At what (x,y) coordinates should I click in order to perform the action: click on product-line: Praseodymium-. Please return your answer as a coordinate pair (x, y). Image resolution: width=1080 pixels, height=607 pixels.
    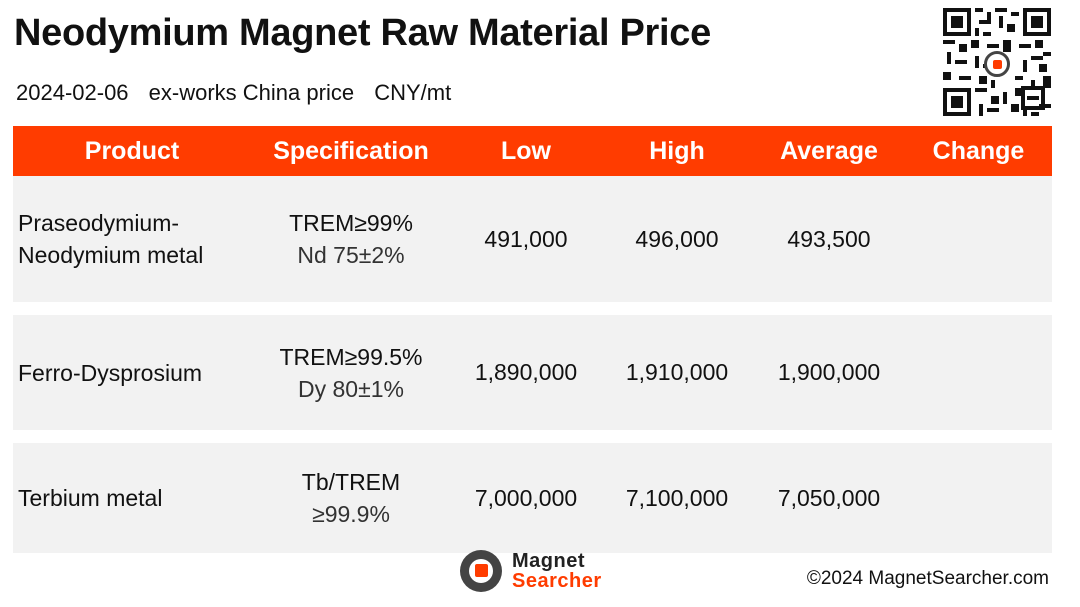
    Looking at the image, I should click on (99, 223).